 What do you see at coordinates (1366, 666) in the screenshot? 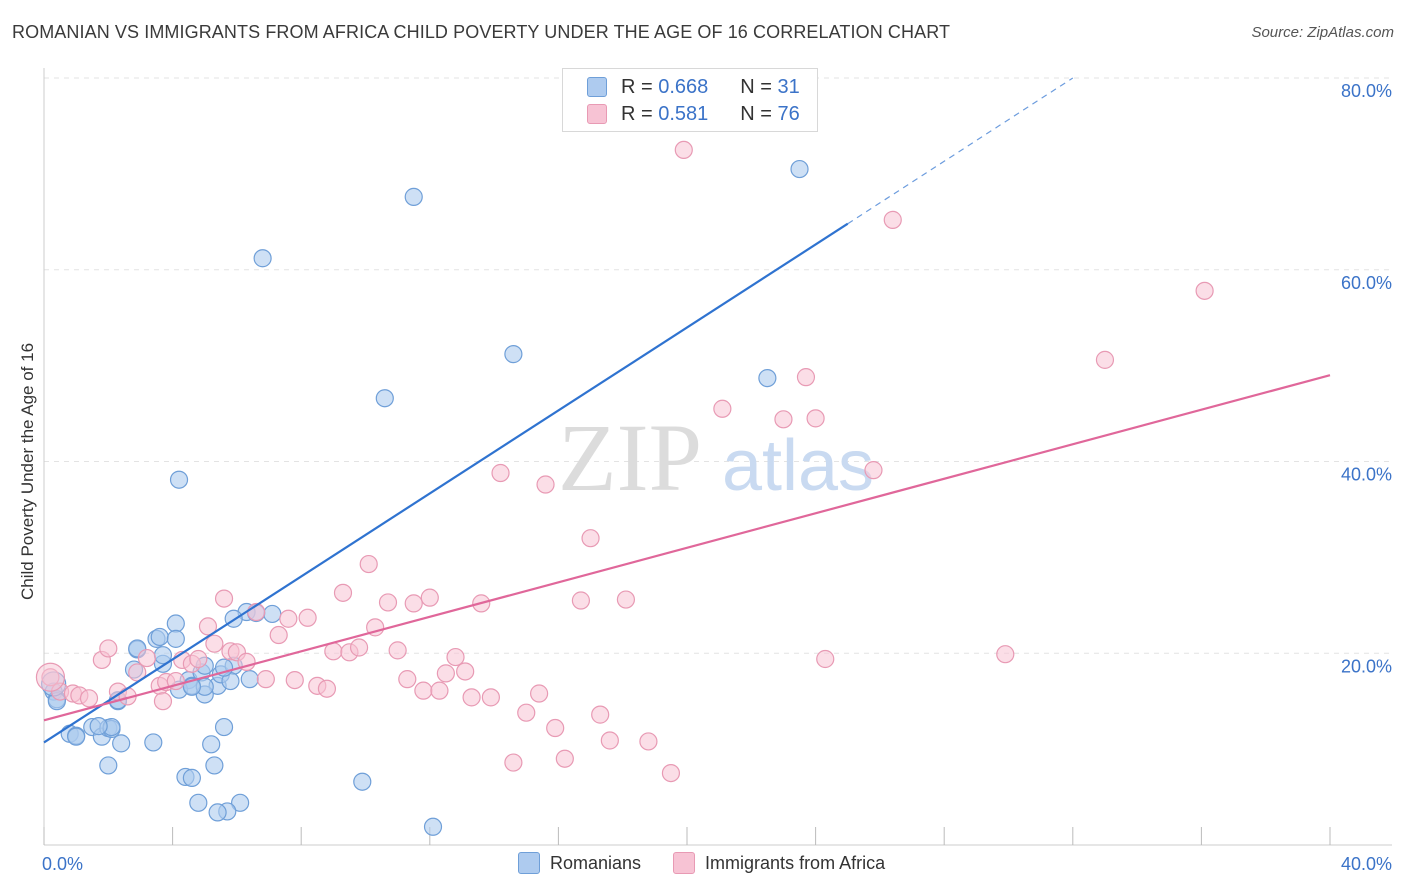
I see `y-tick-label: 20.0%` at bounding box center [1366, 666].